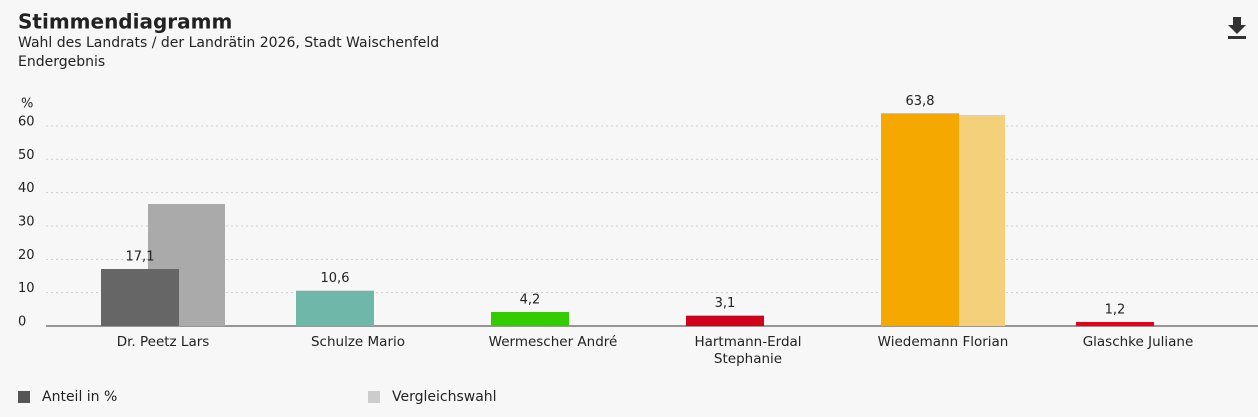 This screenshot has height=417, width=1258. Describe the element at coordinates (358, 342) in the screenshot. I see `x-tick-label: Schulze Mario` at that location.